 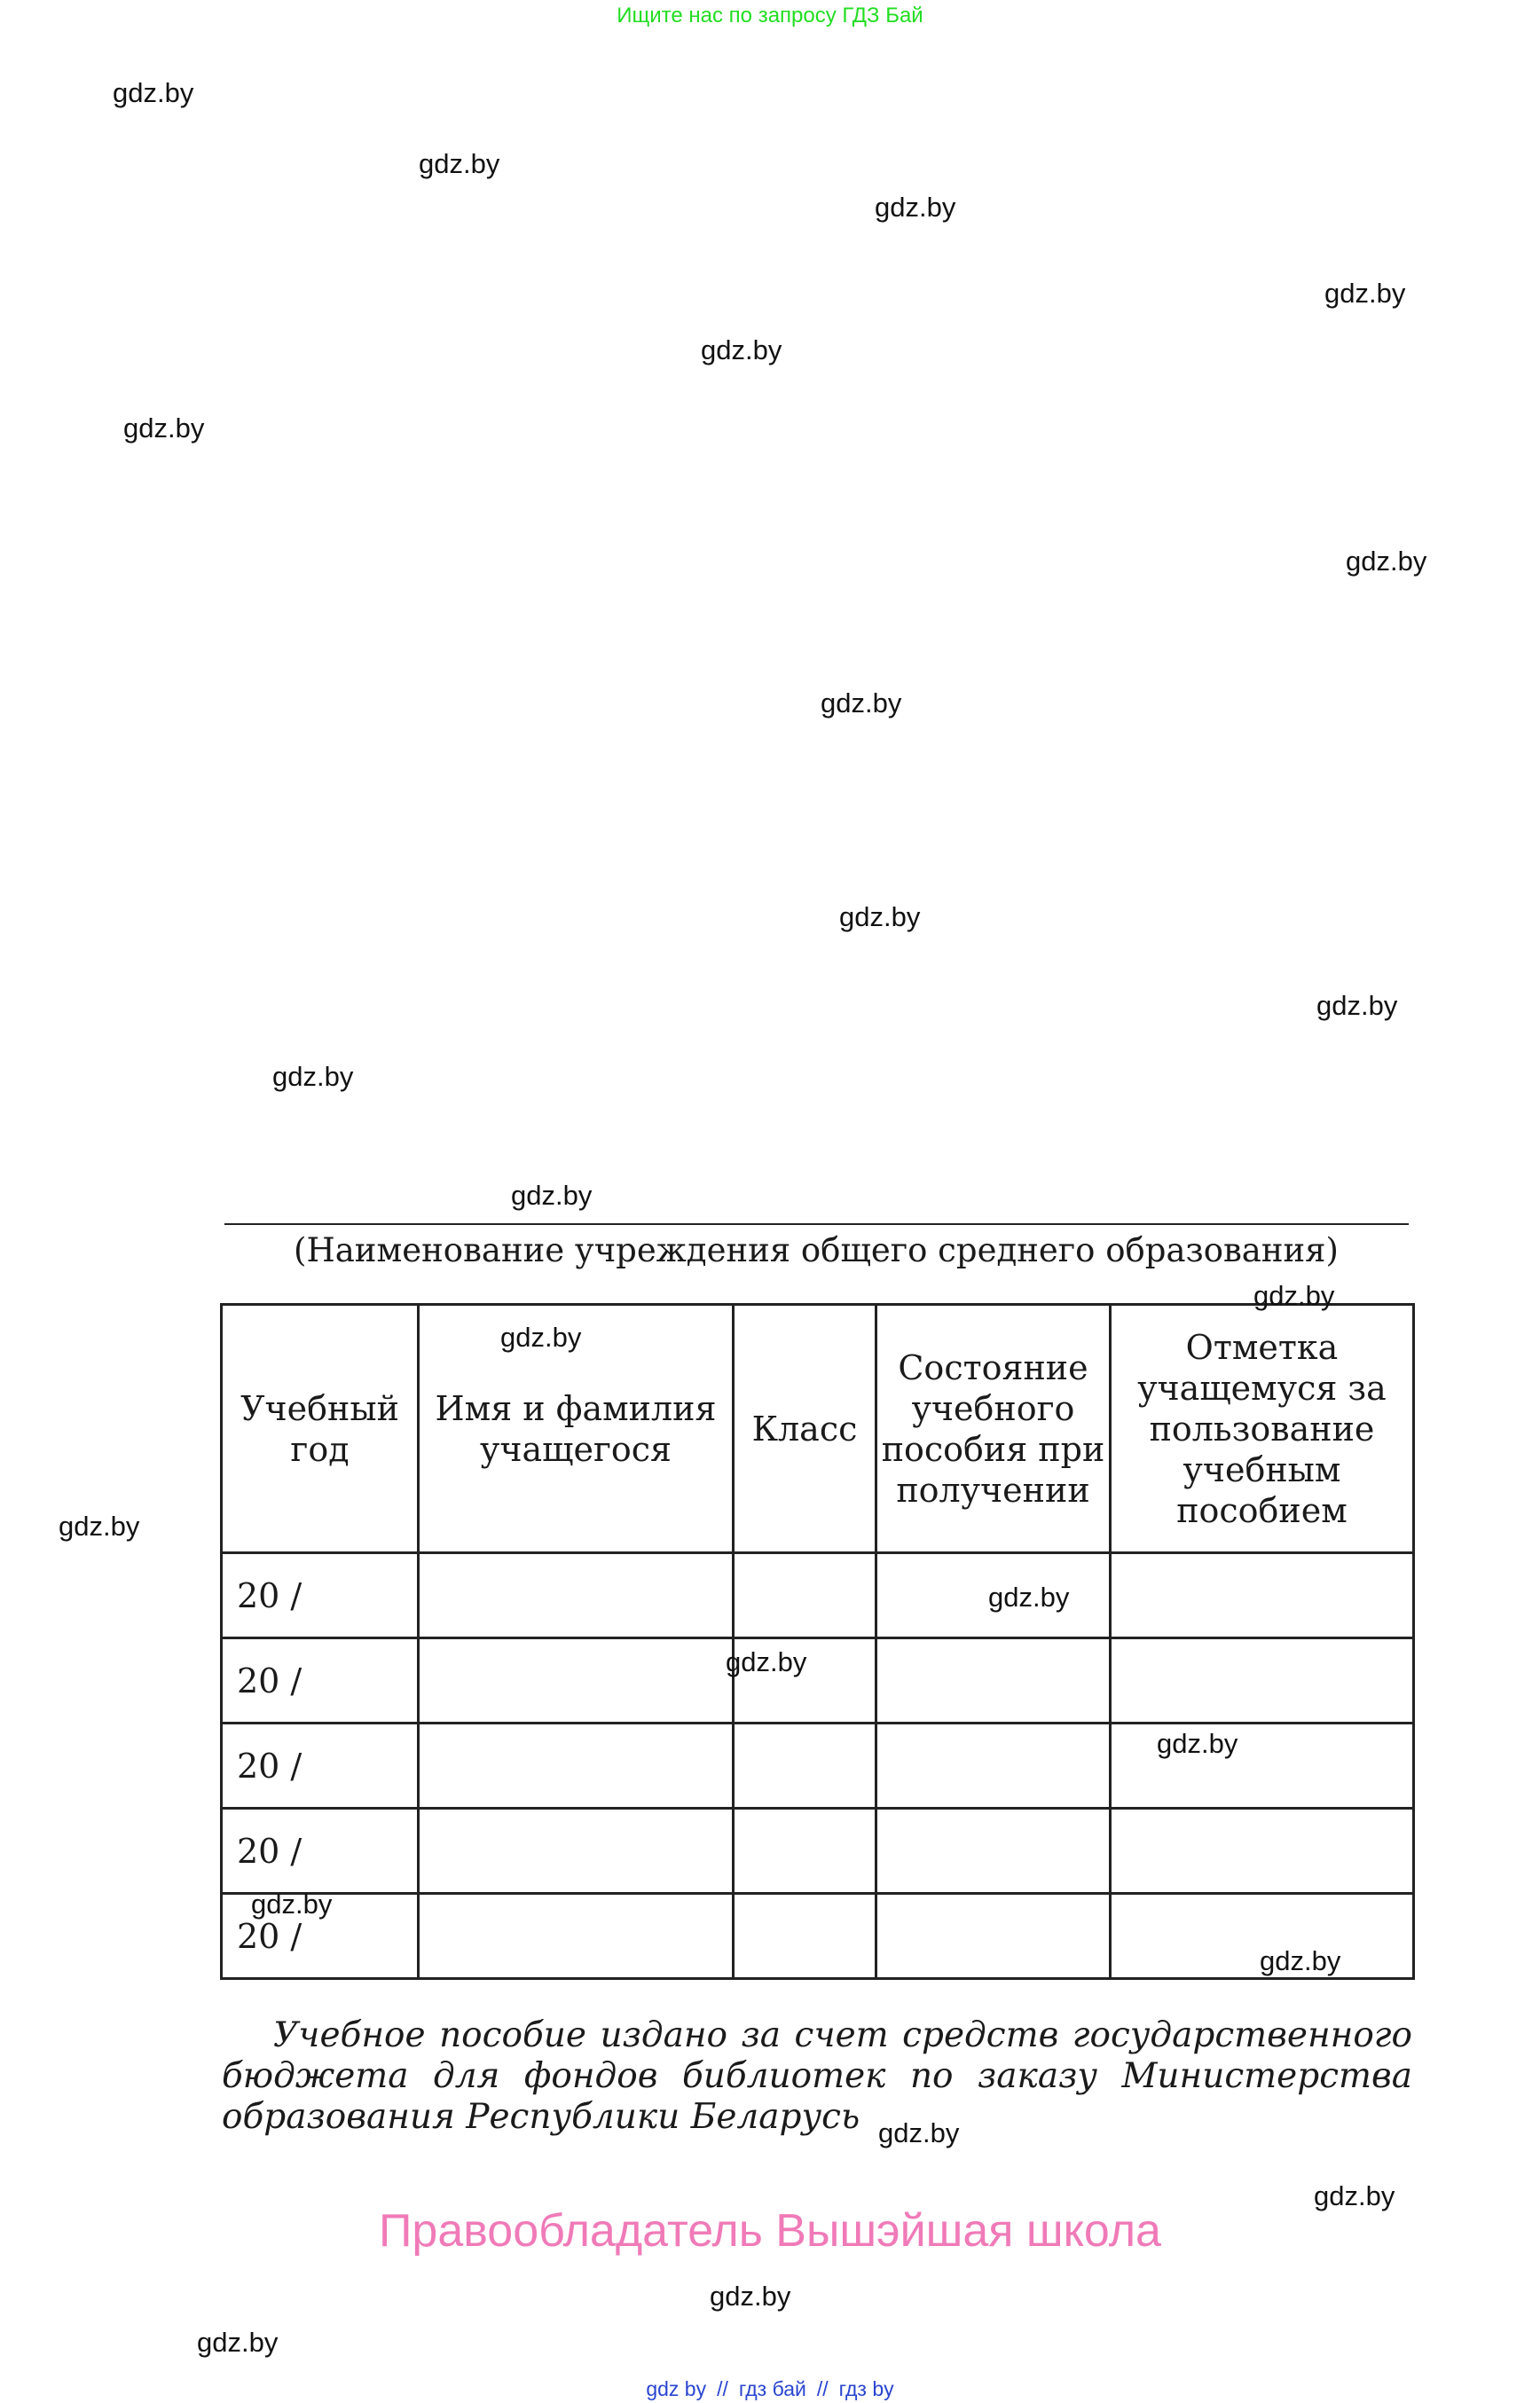 What do you see at coordinates (993, 1429) in the screenshot?
I see `header-condition-received: Состояние учебного пособия при получении` at bounding box center [993, 1429].